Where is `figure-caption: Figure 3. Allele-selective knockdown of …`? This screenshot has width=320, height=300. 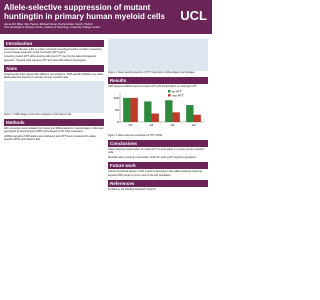 figure-caption: Figure 3. Allele-selective knockdown of … is located at coordinates (135, 136).